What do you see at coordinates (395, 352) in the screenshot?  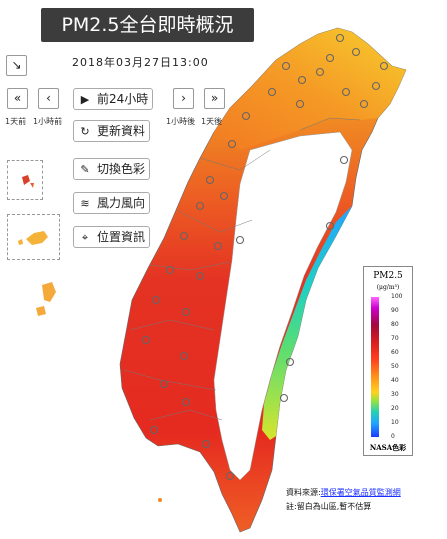 I see `legend-tick: 60` at bounding box center [395, 352].